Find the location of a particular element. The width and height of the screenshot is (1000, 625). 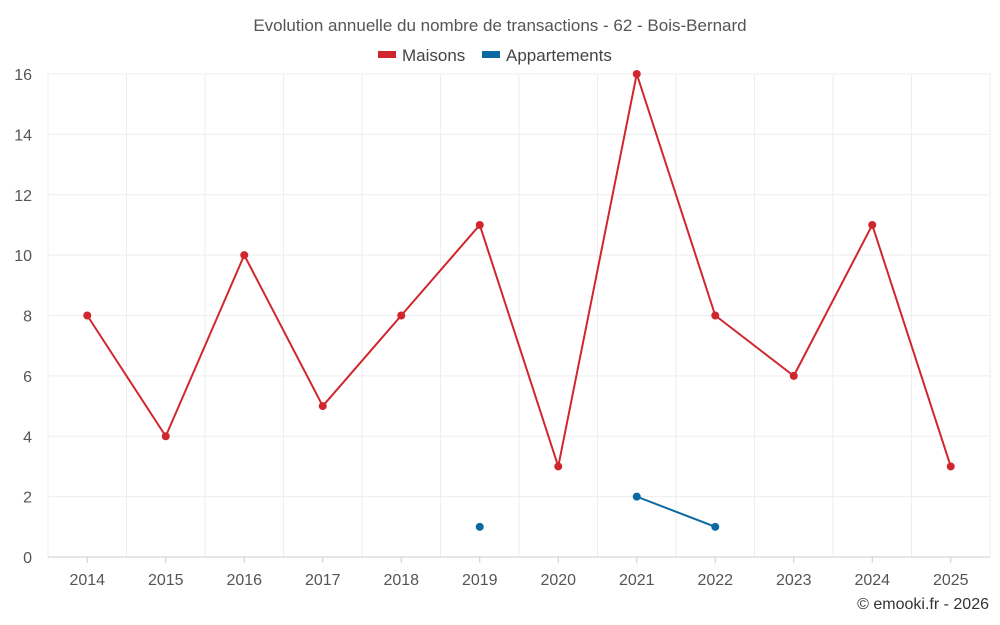

x-tick-label: 2022 is located at coordinates (715, 580).